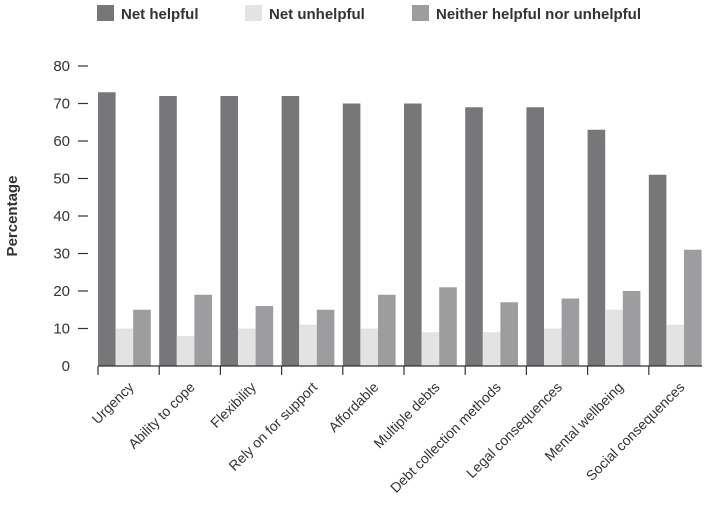 The height and width of the screenshot is (516, 706). Describe the element at coordinates (61, 66) in the screenshot. I see `y-tick-label: 80` at that location.